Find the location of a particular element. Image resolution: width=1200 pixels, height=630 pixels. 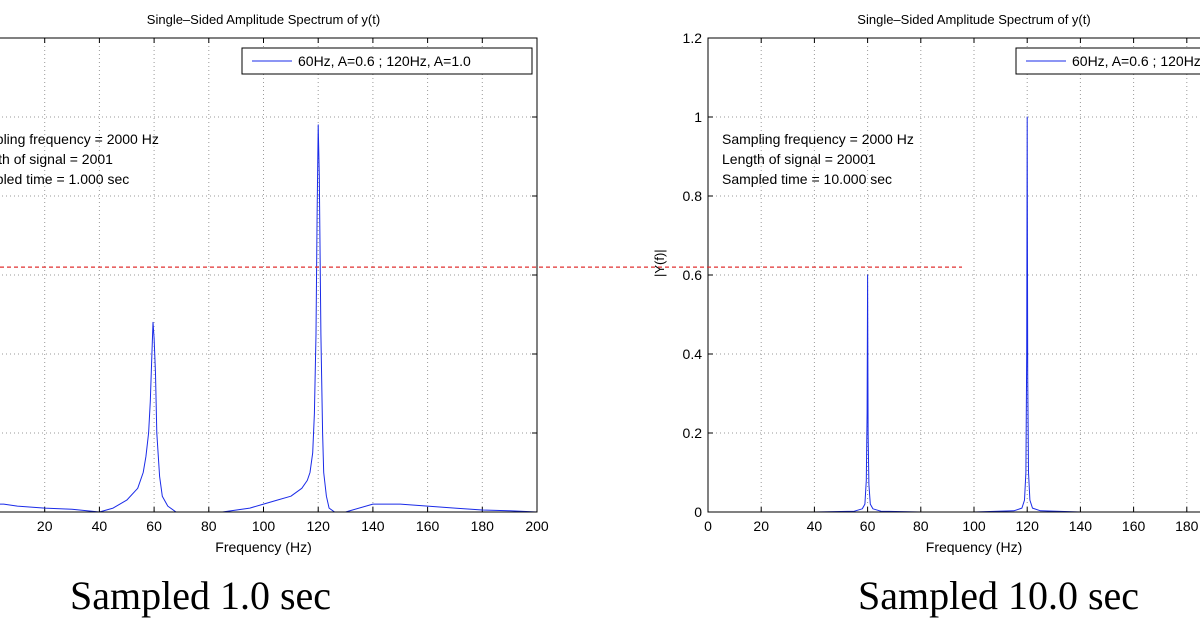

left-caption: Sampled 1.0 sec is located at coordinates (201, 595).